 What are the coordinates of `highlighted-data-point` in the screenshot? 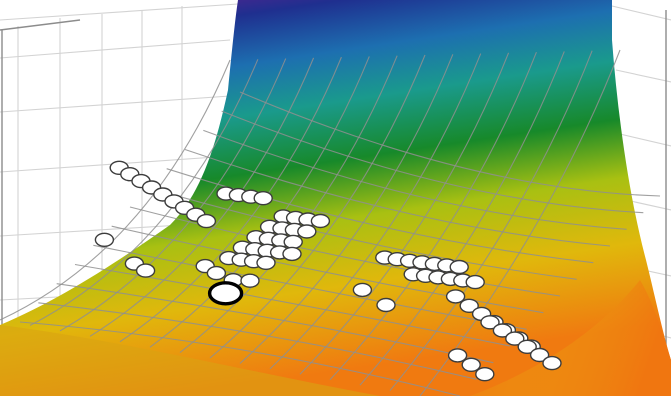 It's located at (225, 293).